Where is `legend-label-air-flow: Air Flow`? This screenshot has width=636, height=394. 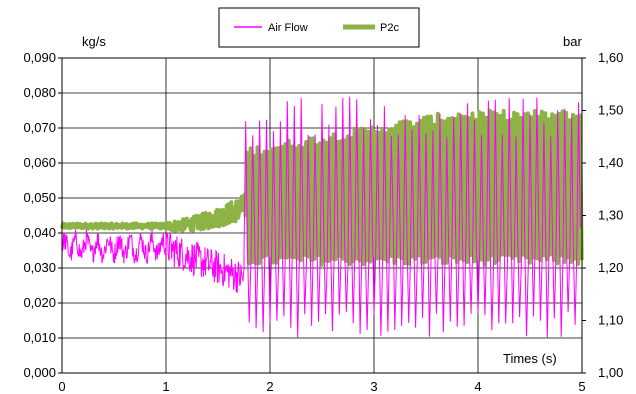
legend-label-air-flow: Air Flow is located at coordinates (288, 28).